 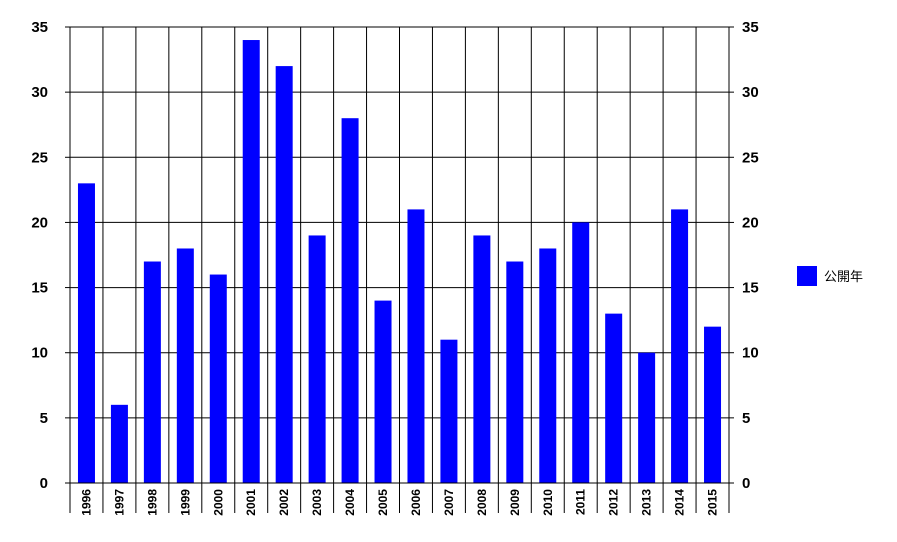 I want to click on x-tick-label: 2004, so click(x=350, y=502).